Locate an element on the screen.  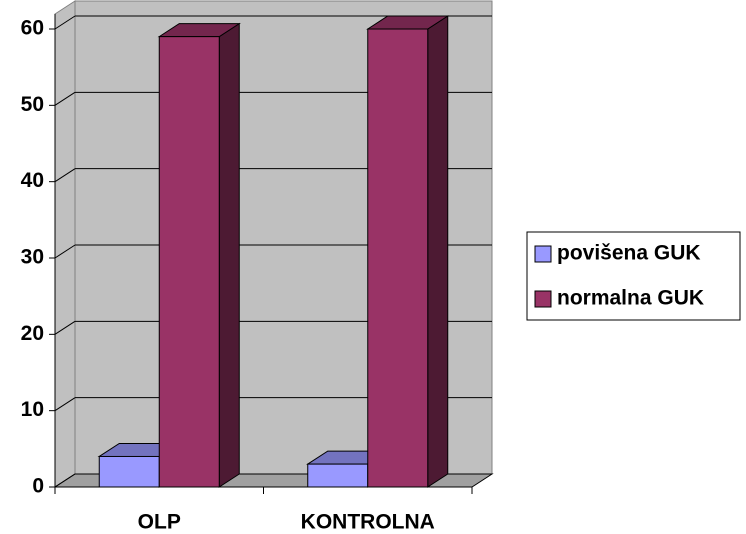
y-tick-label: 10 is located at coordinates (32, 409).